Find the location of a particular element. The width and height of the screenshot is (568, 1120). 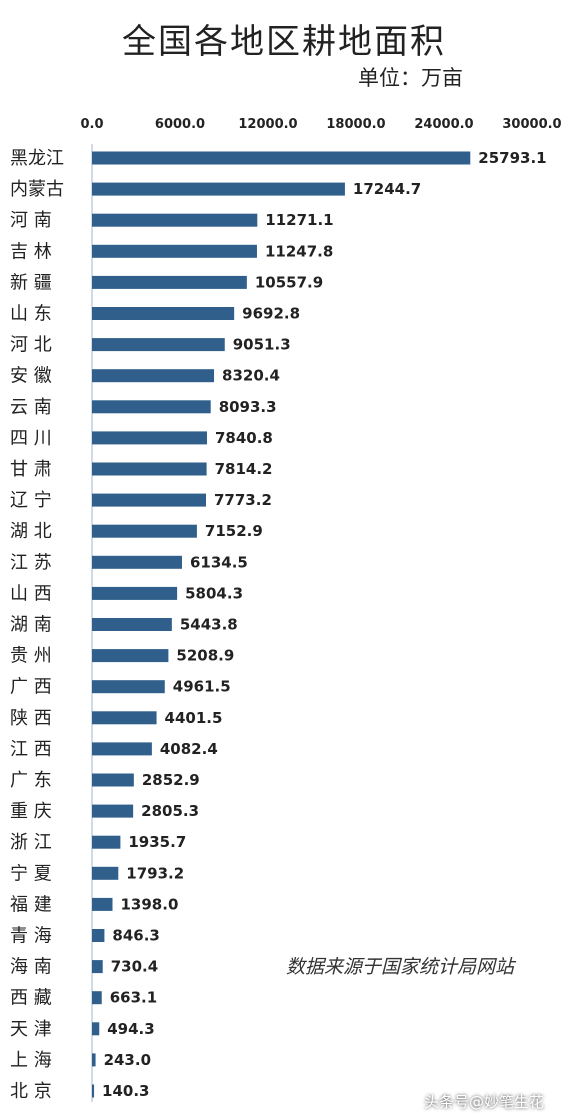

category-label: 湖 北 is located at coordinates (31, 531).